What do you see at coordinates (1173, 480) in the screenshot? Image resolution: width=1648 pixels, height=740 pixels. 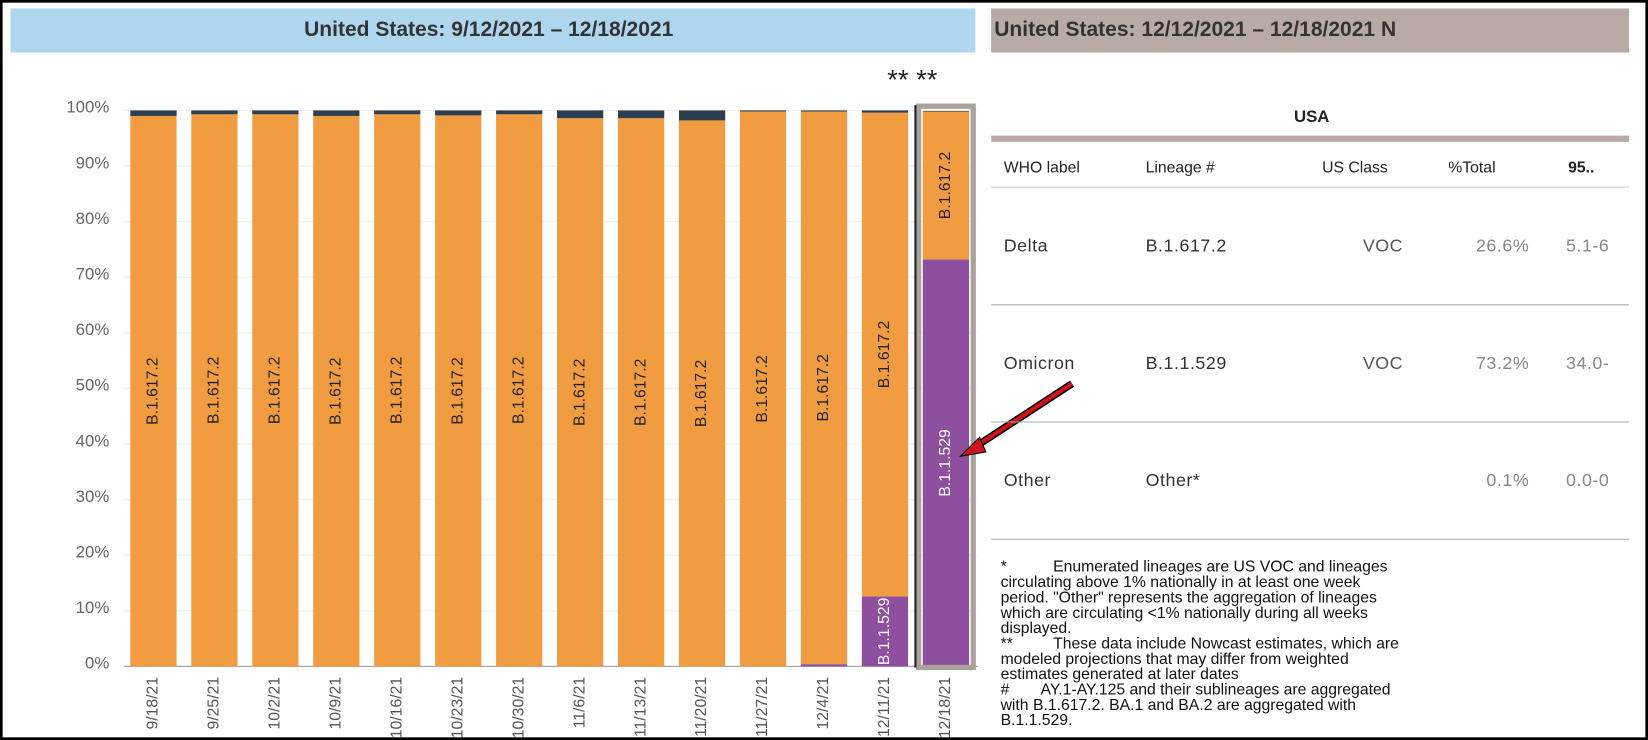 I see `table-cell: Other*` at bounding box center [1173, 480].